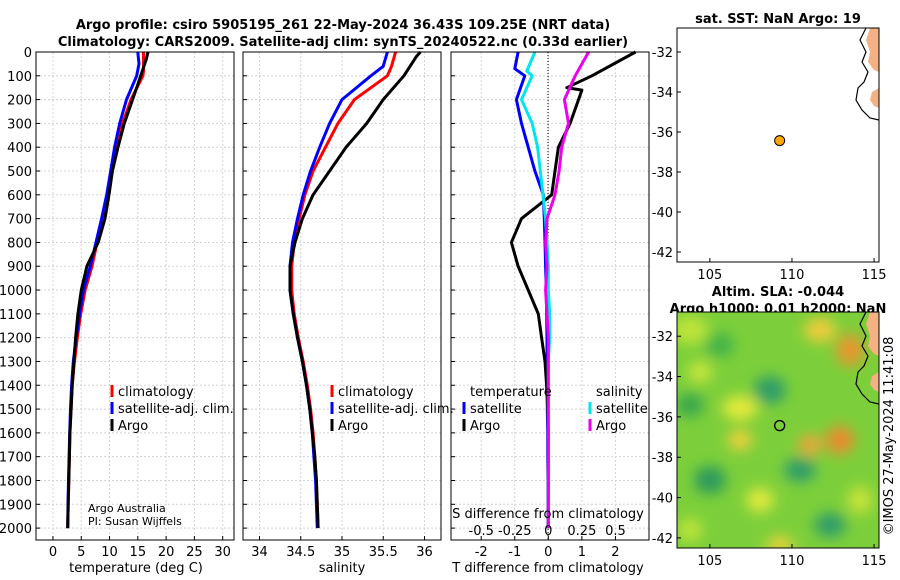 The width and height of the screenshot is (900, 580). Describe the element at coordinates (611, 426) in the screenshot. I see `legend-s-argo-label: Argo` at that location.